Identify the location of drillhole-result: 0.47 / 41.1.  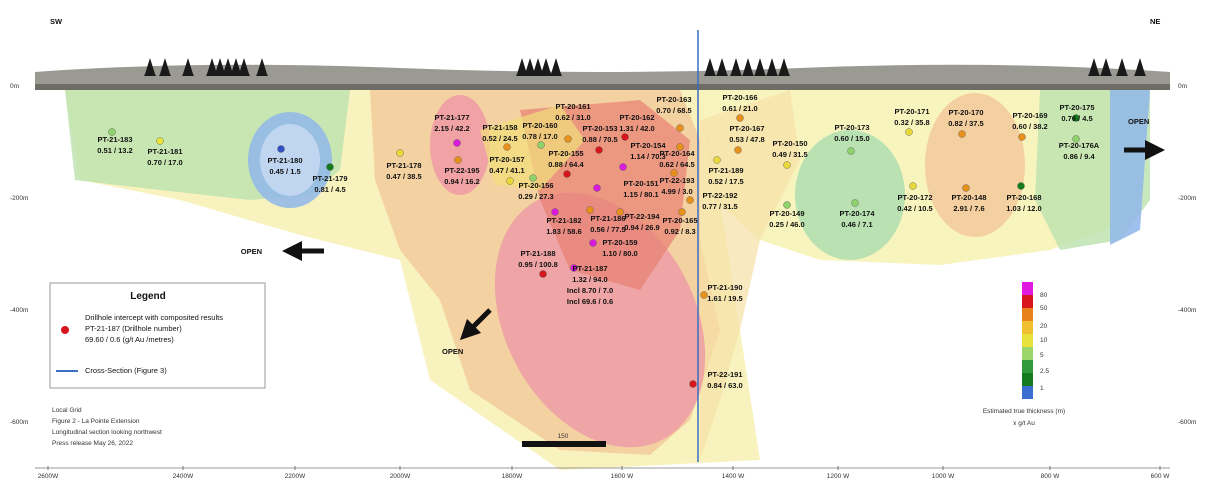
(506, 170).